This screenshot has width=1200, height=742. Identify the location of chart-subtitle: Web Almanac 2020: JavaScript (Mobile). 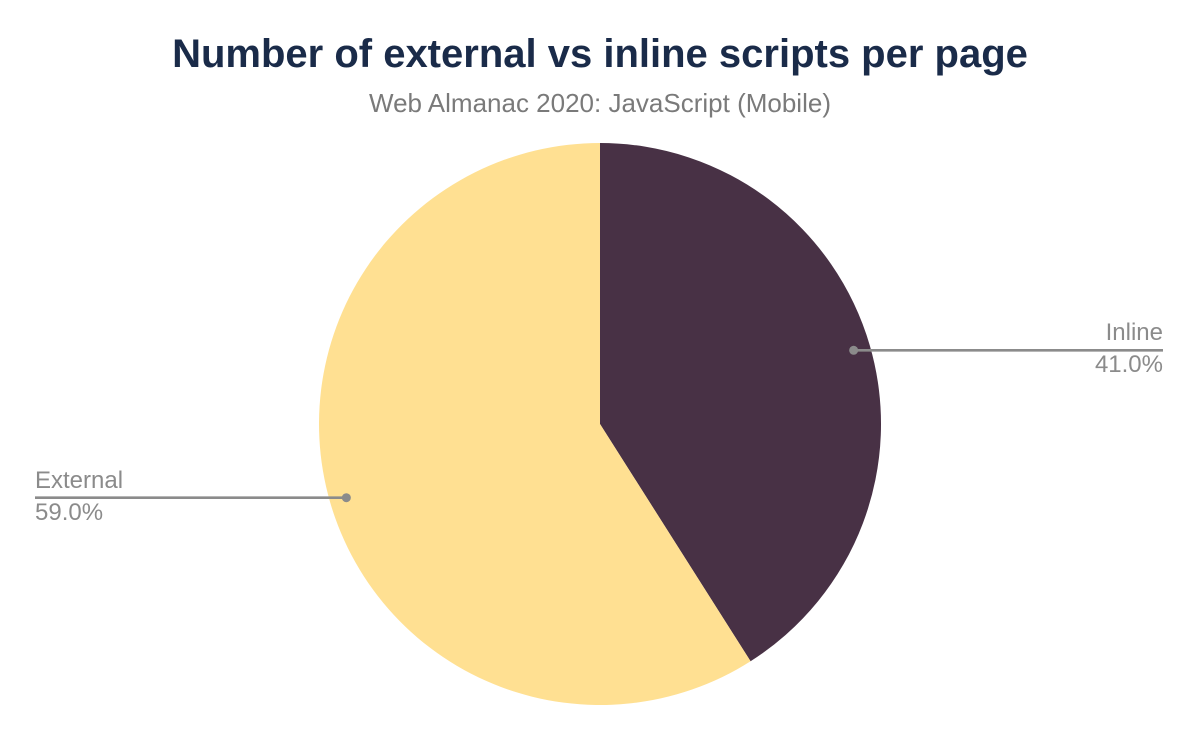
(600, 103).